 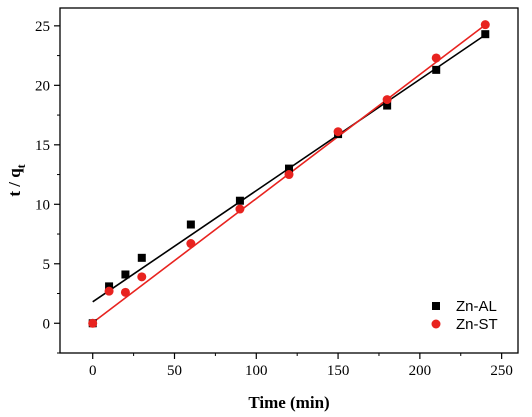 I want to click on legend-label-zn-al: Zn-AL, so click(x=476, y=306).